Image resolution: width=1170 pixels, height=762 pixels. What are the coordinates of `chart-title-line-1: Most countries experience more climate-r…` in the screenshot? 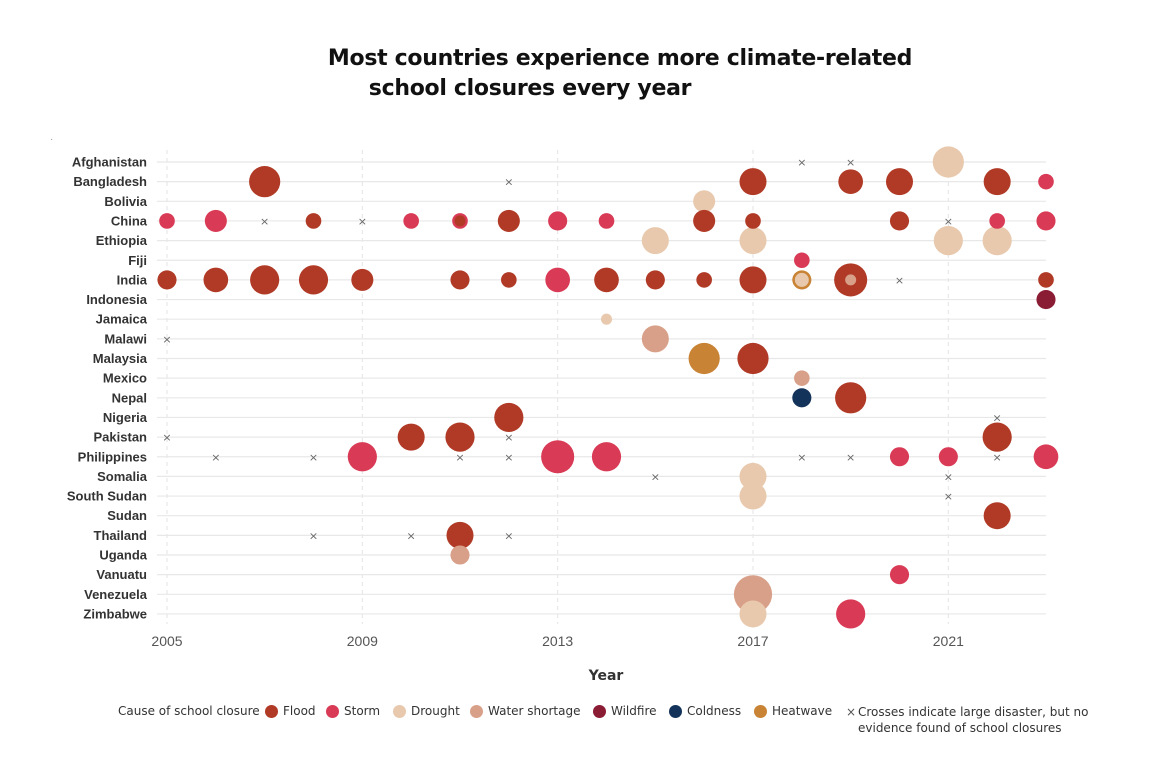 It's located at (620, 58).